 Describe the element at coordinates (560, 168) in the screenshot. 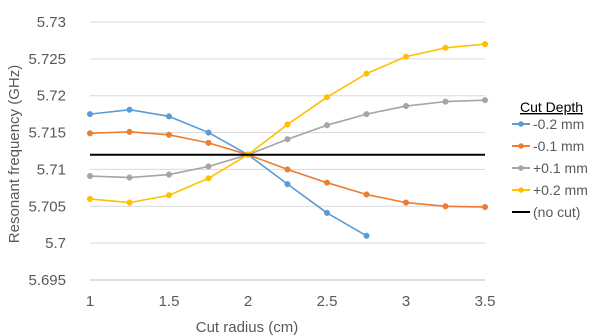

I see `legend-label: +0.1 mm` at that location.